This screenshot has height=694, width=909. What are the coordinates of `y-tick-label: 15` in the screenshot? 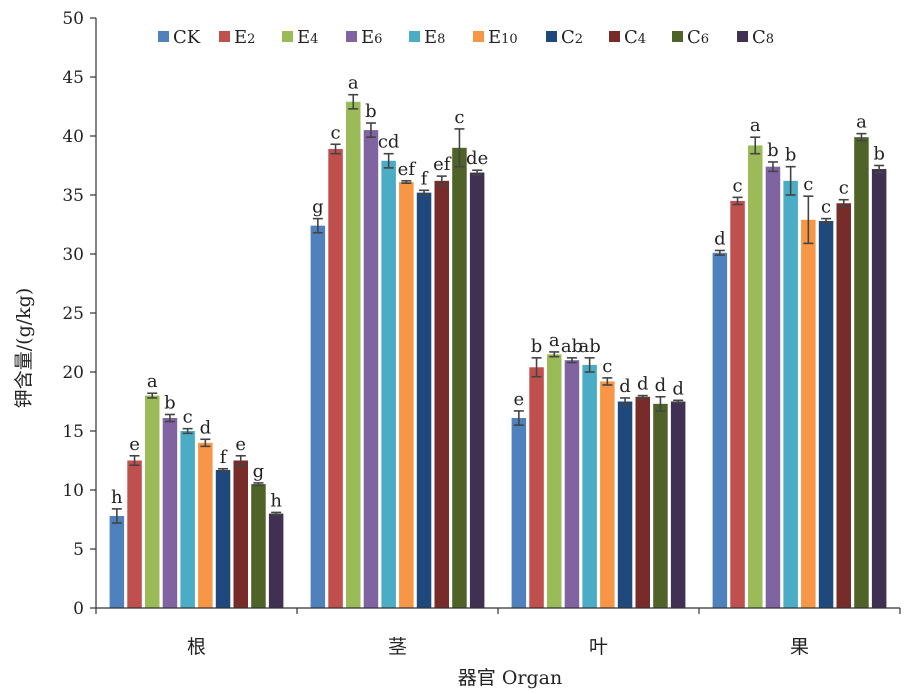 It's located at (73, 432).